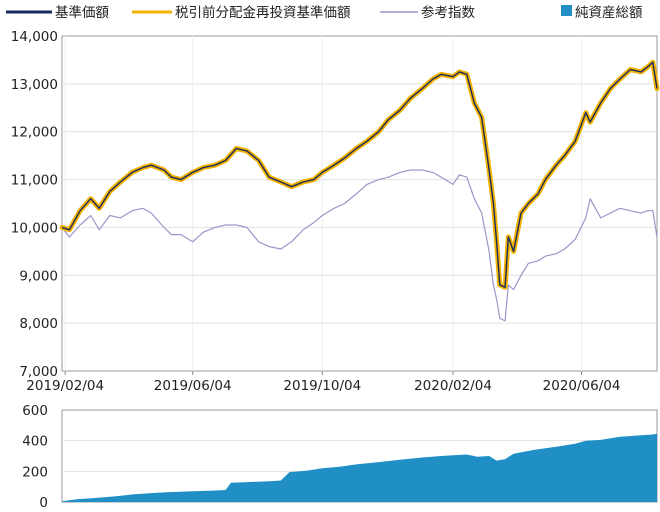 The height and width of the screenshot is (512, 660). What do you see at coordinates (34, 133) in the screenshot?
I see `y-tick-label: 12,000` at bounding box center [34, 133].